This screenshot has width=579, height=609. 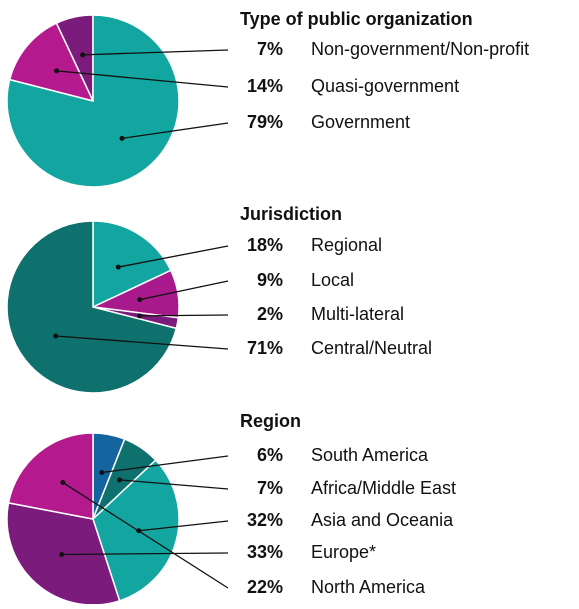 I want to click on legend-label: Quasi-government, so click(x=385, y=86).